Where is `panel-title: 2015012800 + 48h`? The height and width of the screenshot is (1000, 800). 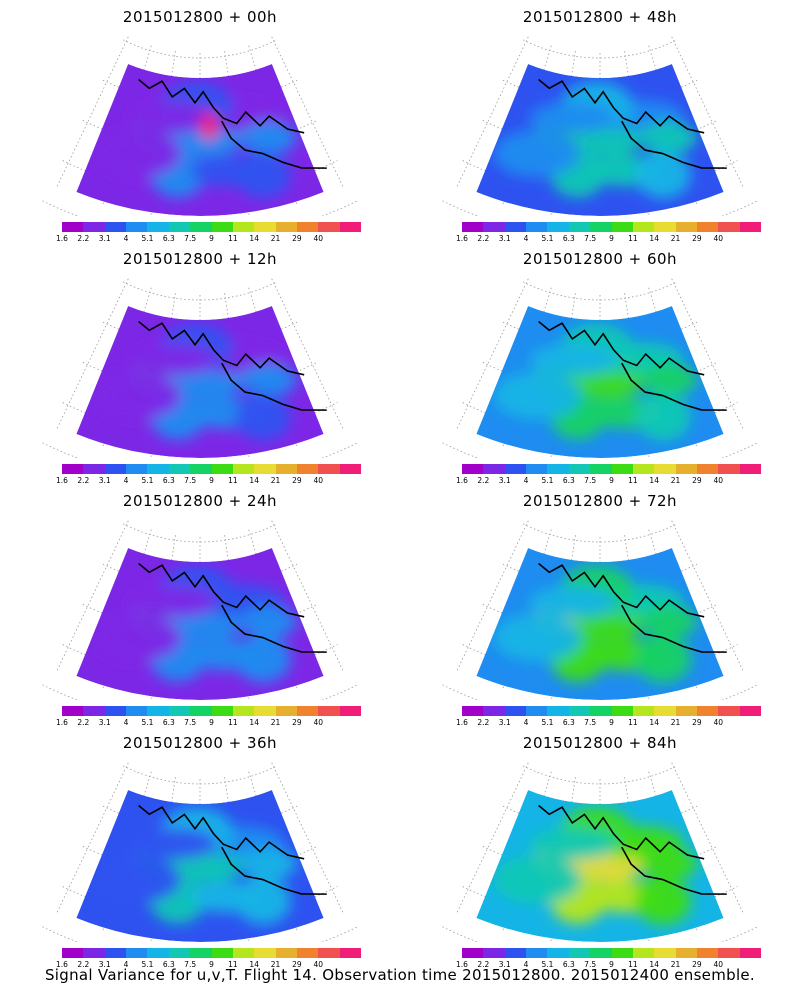
panel-title: 2015012800 + 48h is located at coordinates (600, 17).